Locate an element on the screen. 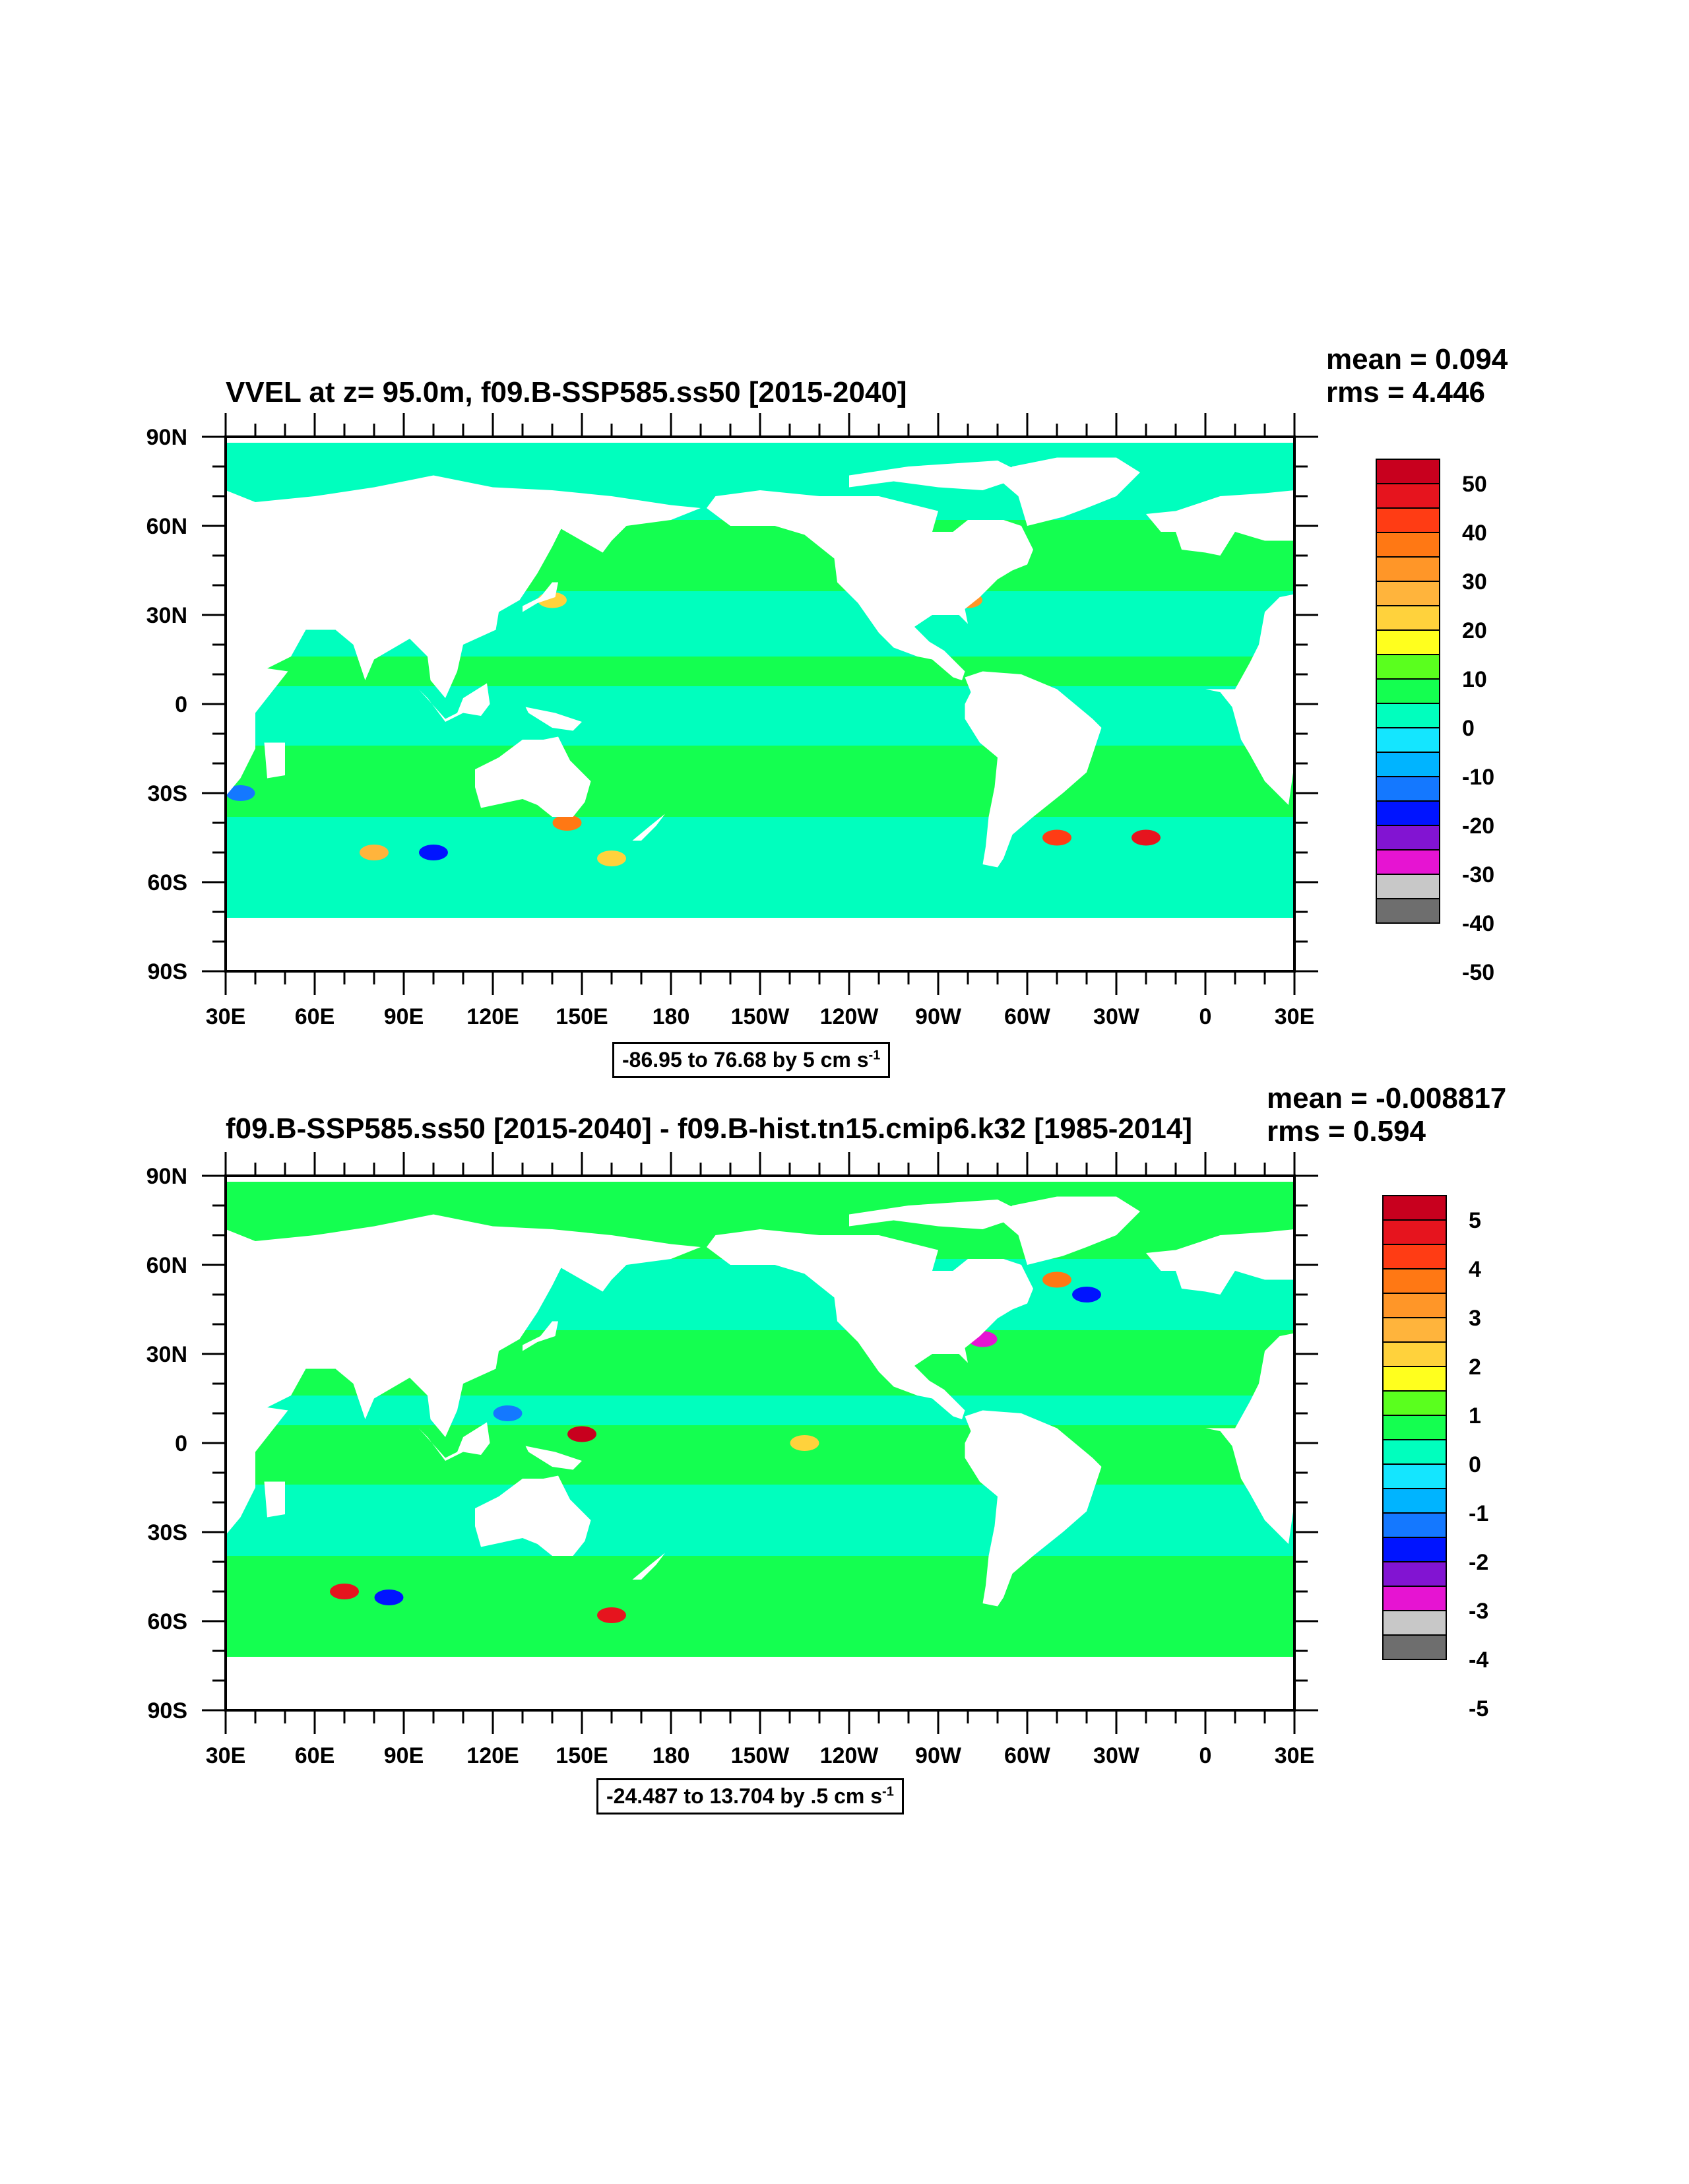 This screenshot has width=1689, height=2184. x-tick-label: 90W is located at coordinates (938, 1755).